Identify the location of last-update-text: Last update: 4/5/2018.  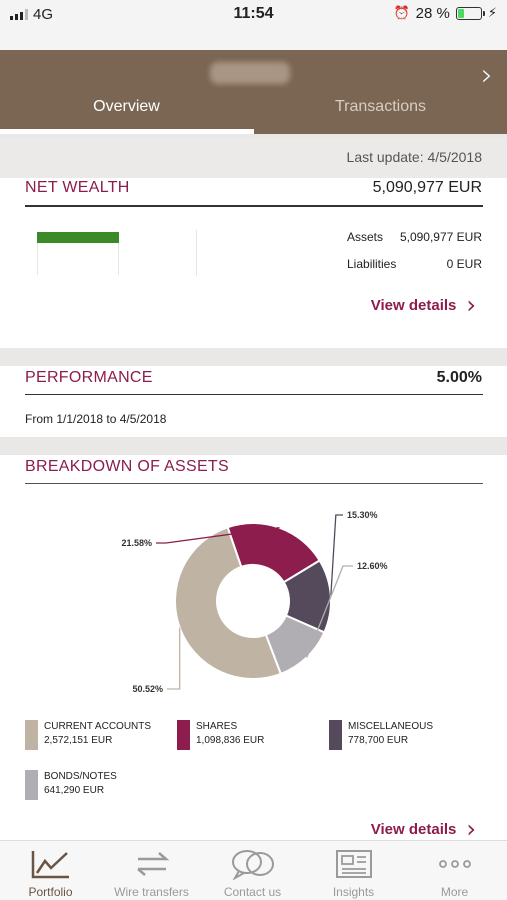
(414, 157).